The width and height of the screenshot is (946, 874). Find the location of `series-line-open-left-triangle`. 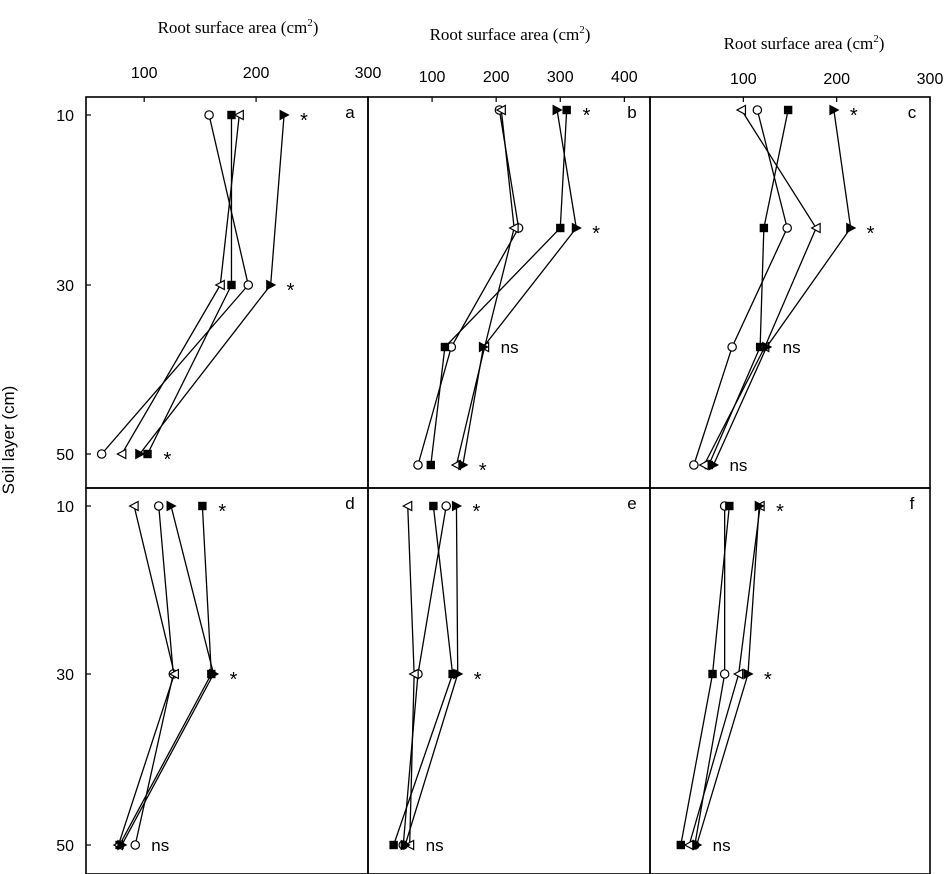

series-line-open-left-triangle is located at coordinates (760, 287).